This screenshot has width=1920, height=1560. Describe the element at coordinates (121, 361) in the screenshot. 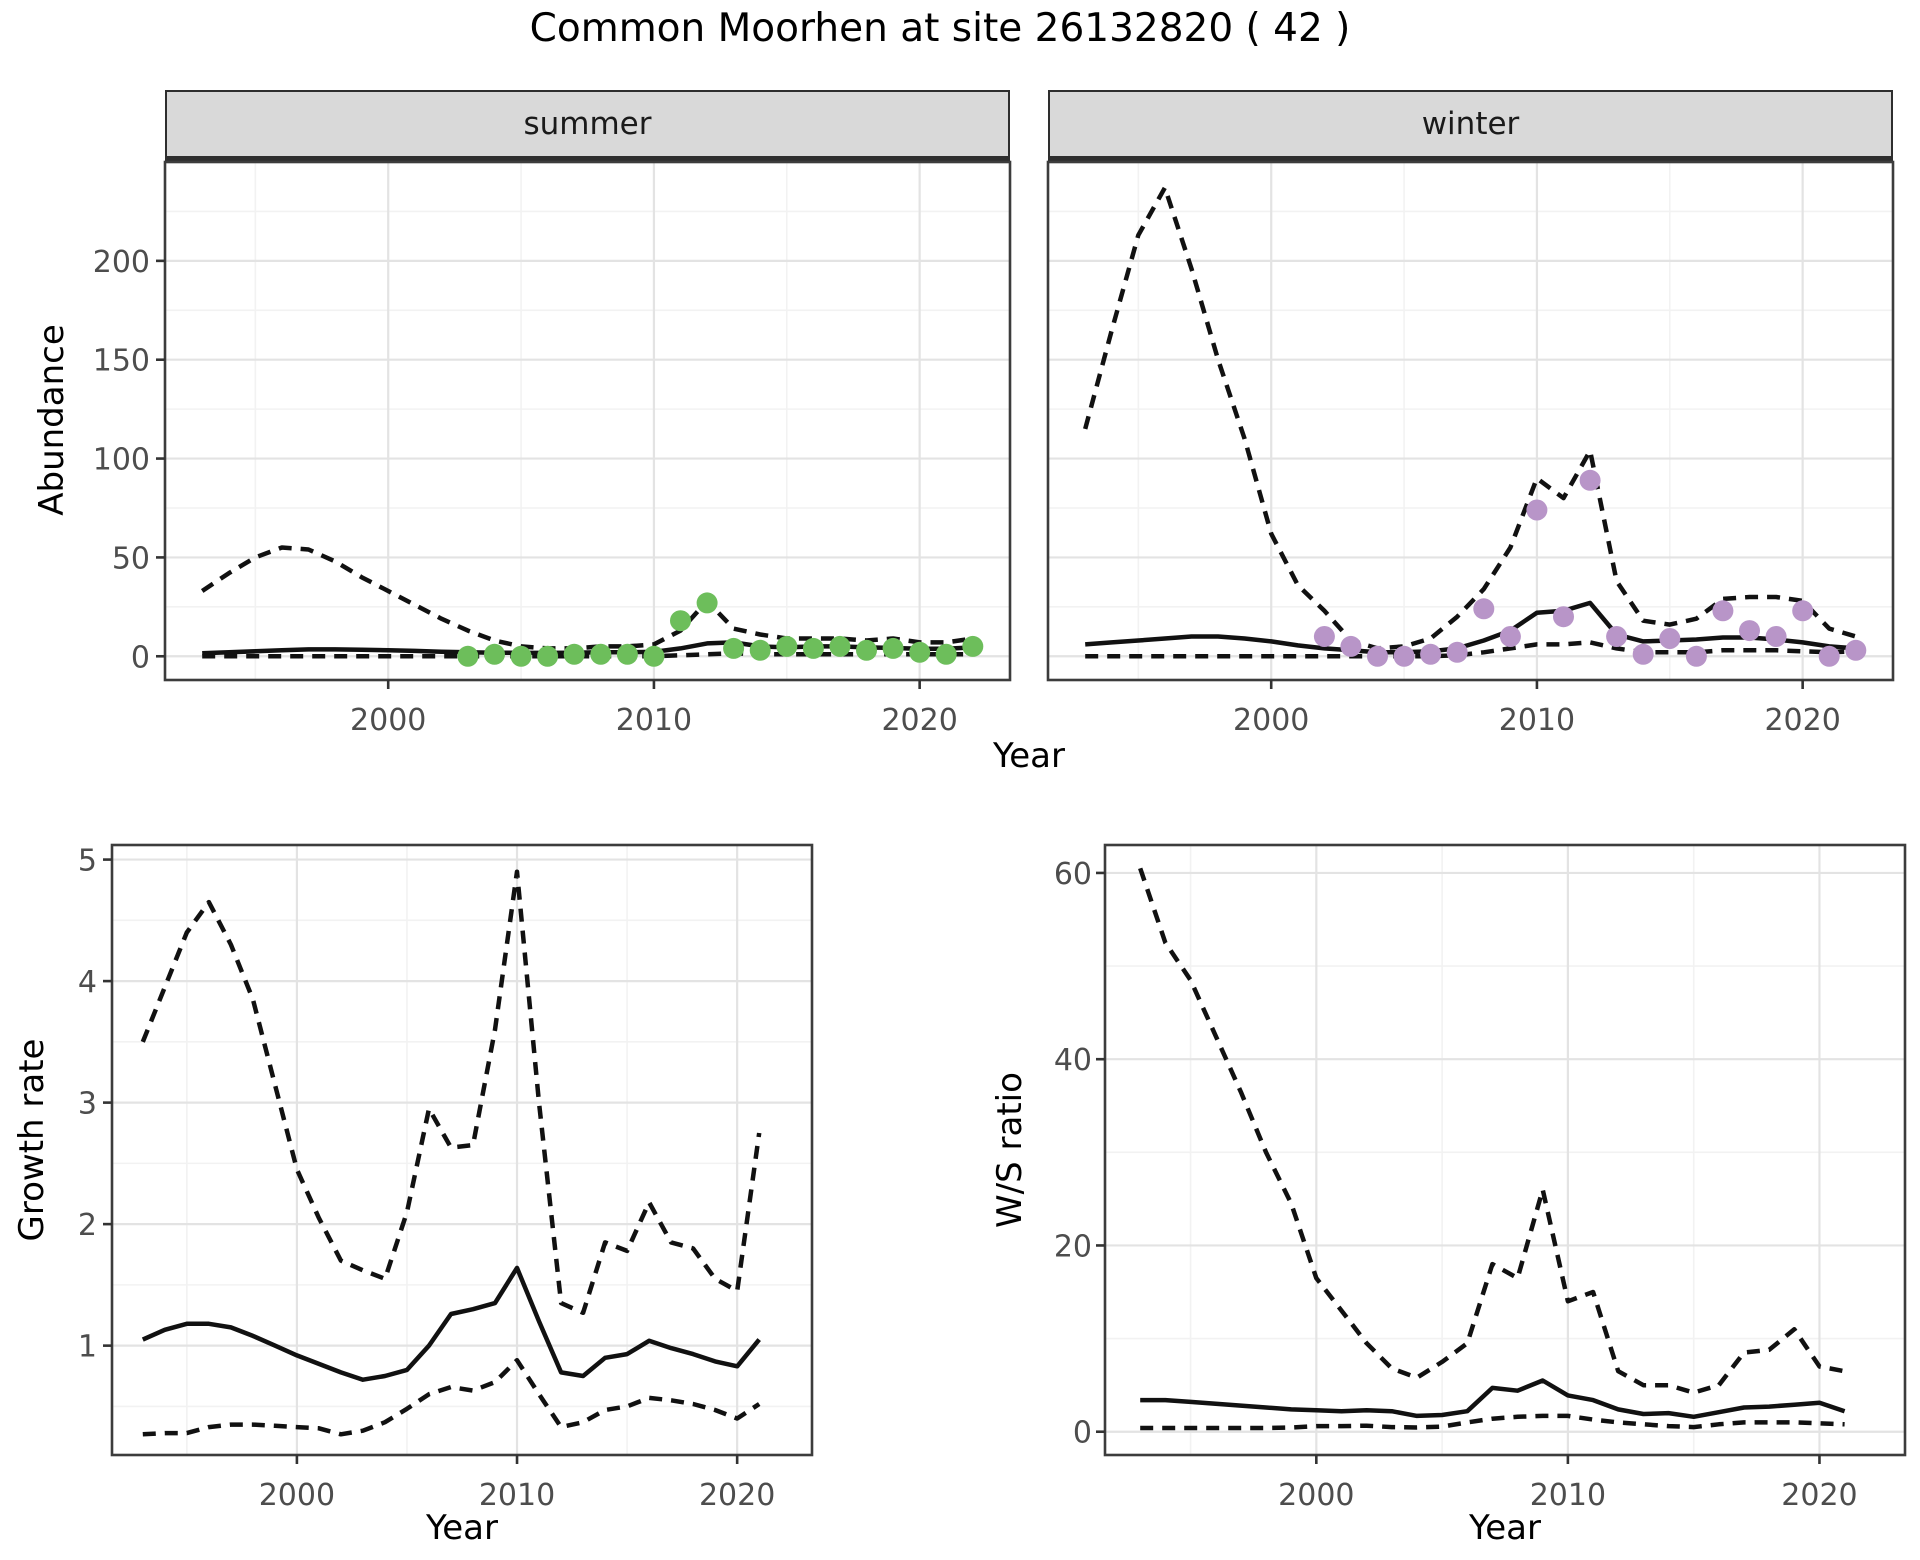

I see `y-tick-label: 150` at that location.